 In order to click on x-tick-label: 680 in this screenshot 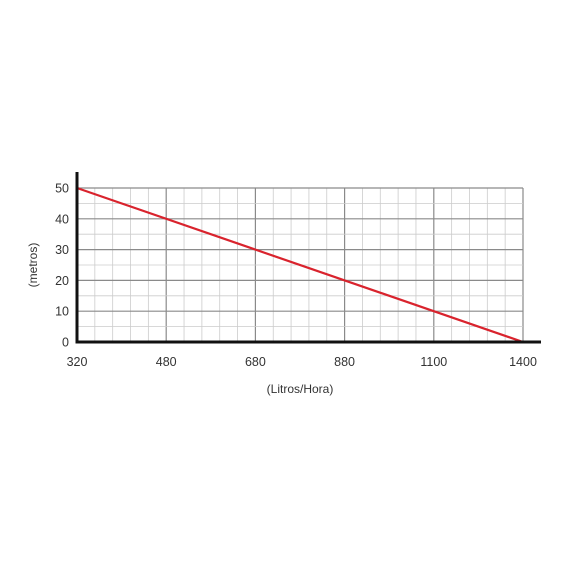, I will do `click(255, 362)`.